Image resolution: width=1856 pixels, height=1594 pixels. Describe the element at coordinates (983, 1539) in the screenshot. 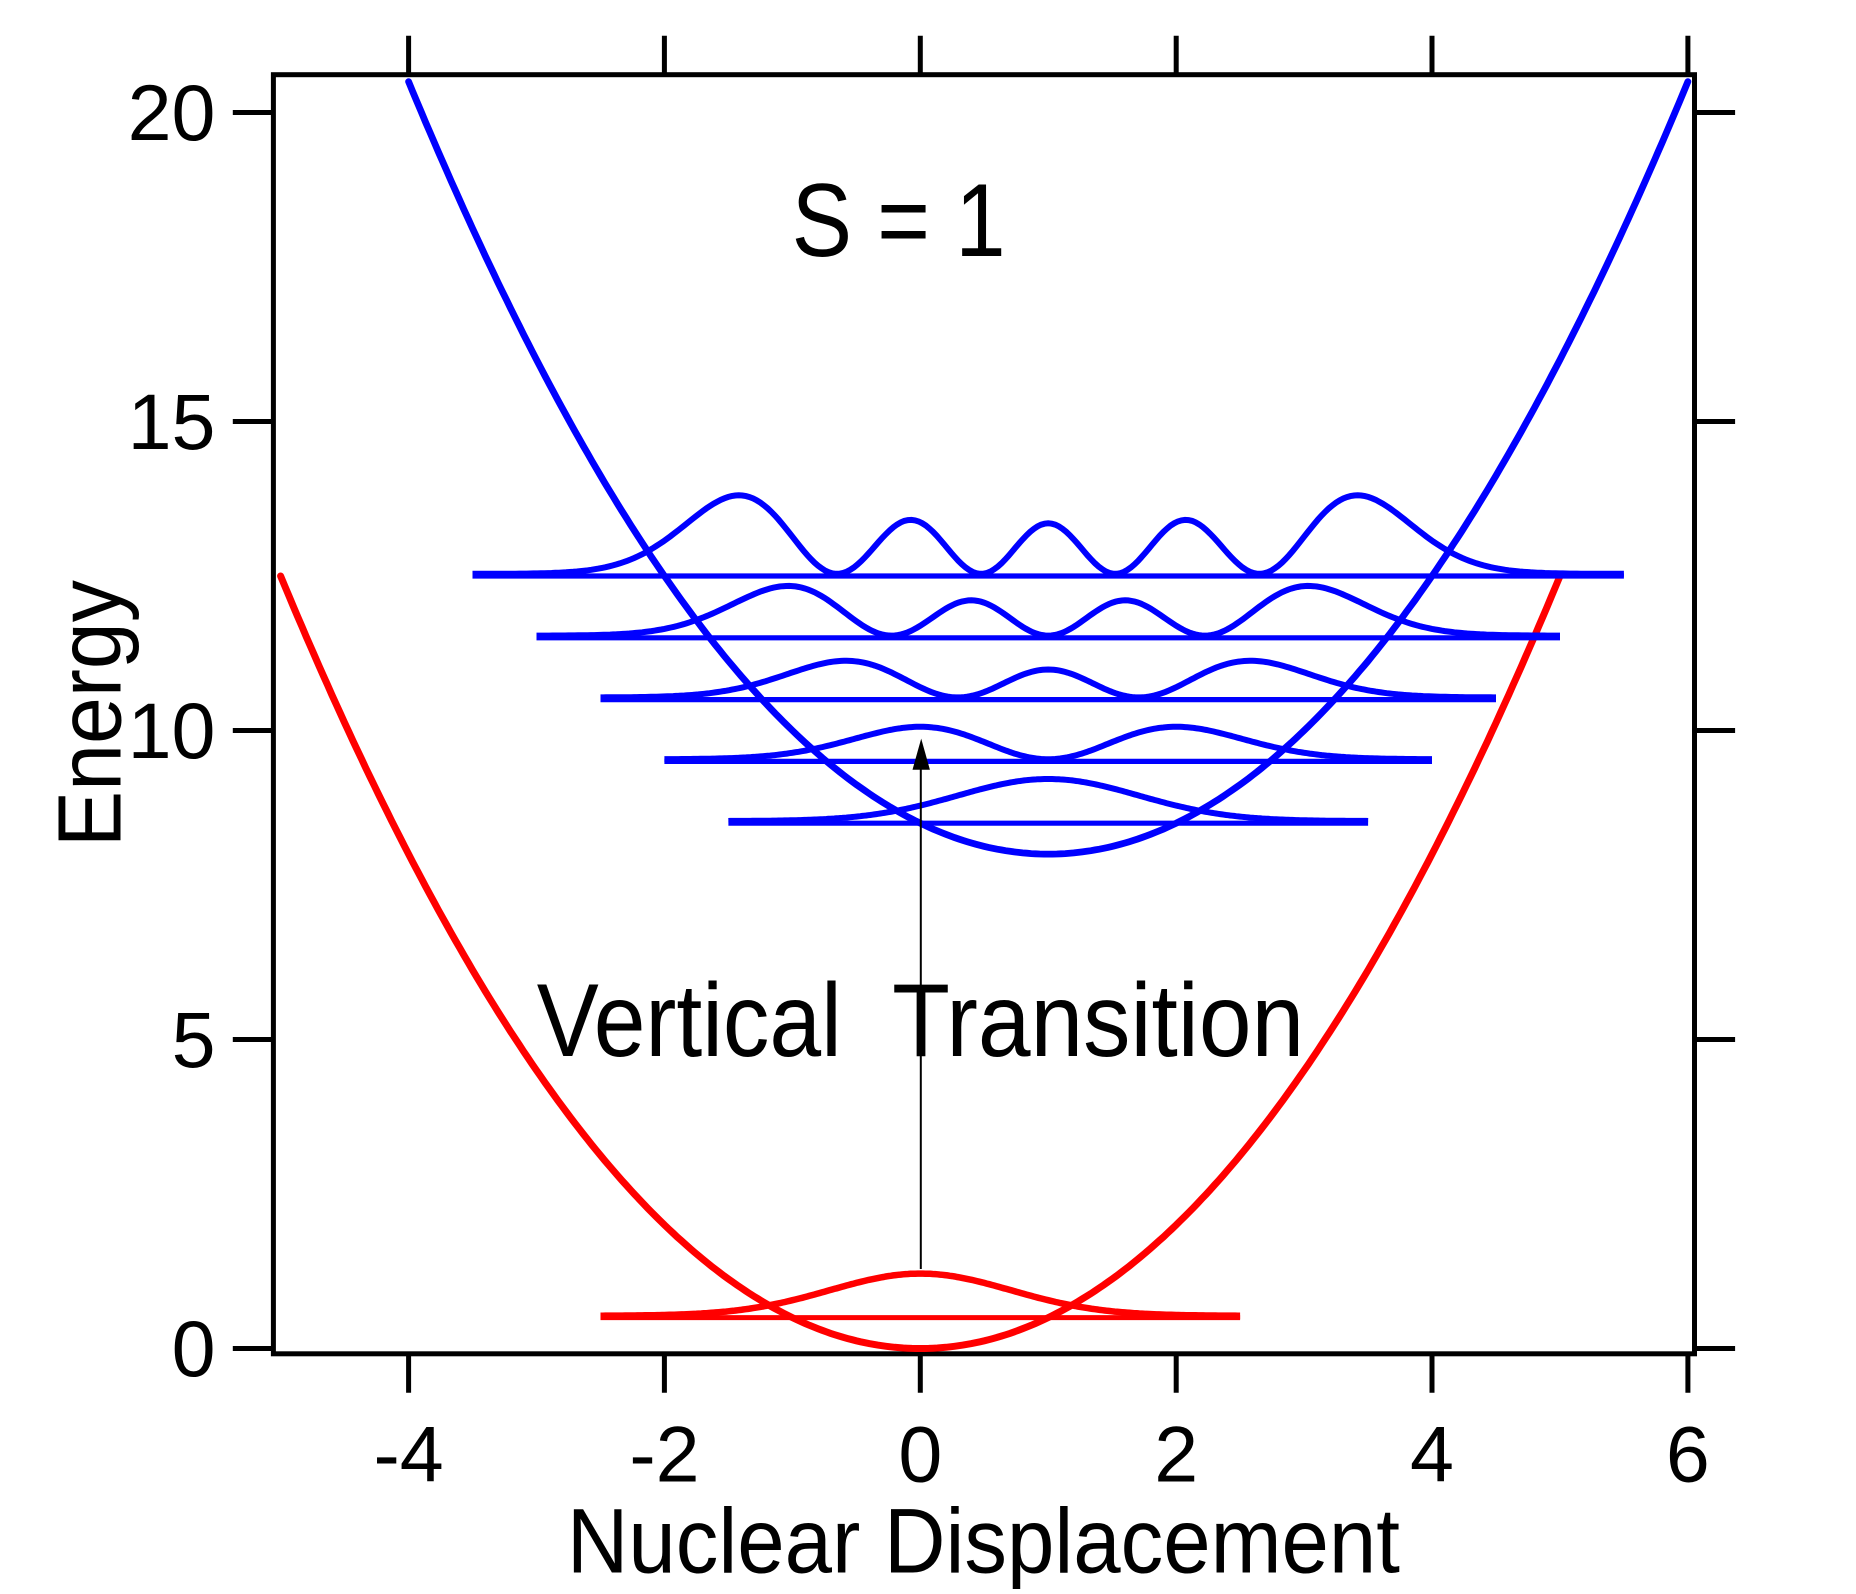

I see `svg-text: Nuclear Displacement` at that location.